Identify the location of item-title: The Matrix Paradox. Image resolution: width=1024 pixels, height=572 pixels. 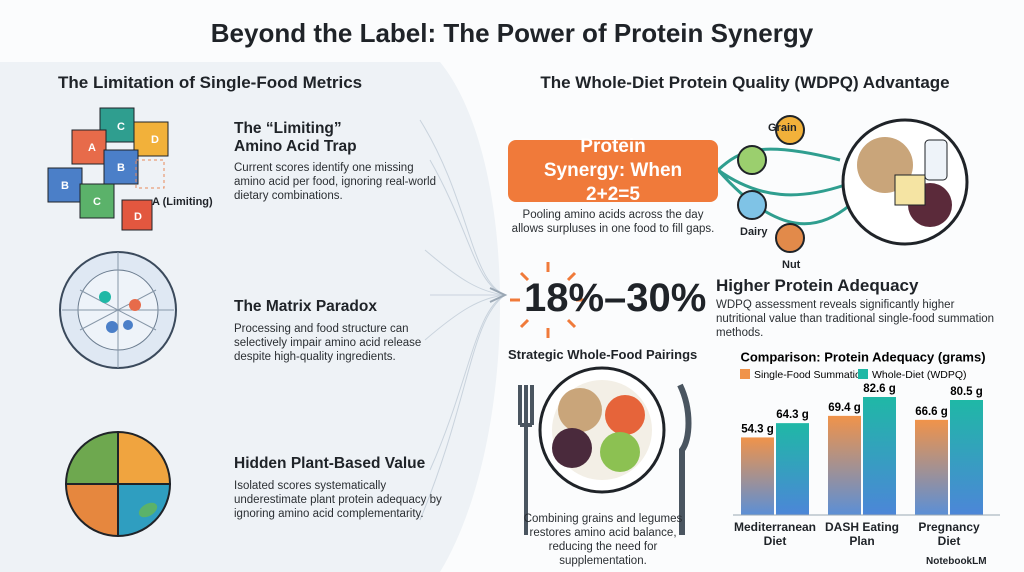
(305, 306).